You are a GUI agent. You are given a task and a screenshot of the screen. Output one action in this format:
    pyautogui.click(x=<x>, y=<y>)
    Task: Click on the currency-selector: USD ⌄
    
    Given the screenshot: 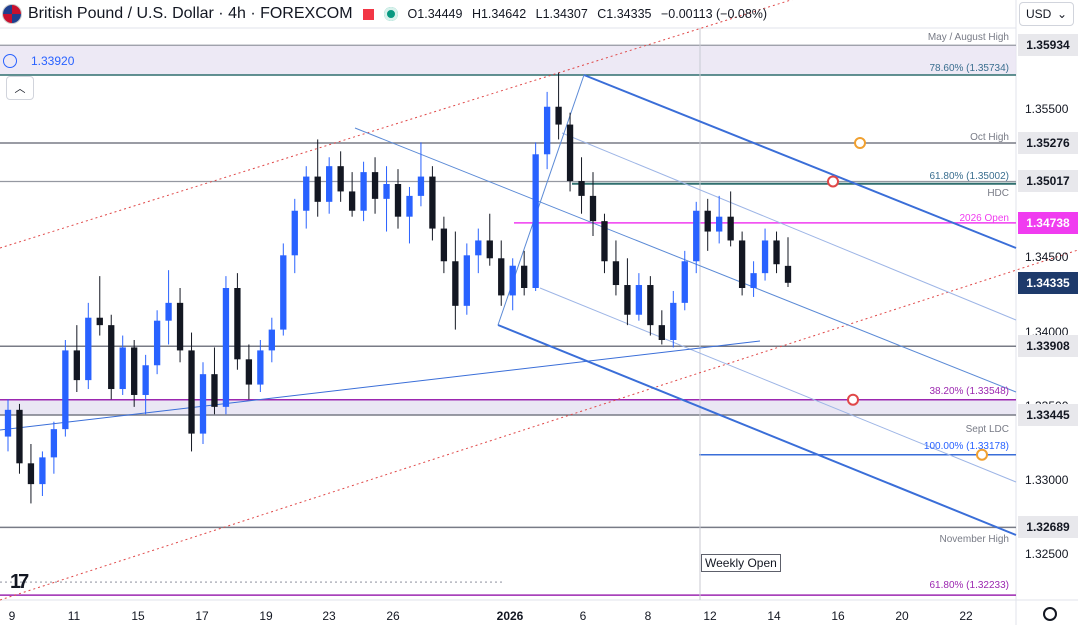 What is the action you would take?
    pyautogui.click(x=1046, y=14)
    